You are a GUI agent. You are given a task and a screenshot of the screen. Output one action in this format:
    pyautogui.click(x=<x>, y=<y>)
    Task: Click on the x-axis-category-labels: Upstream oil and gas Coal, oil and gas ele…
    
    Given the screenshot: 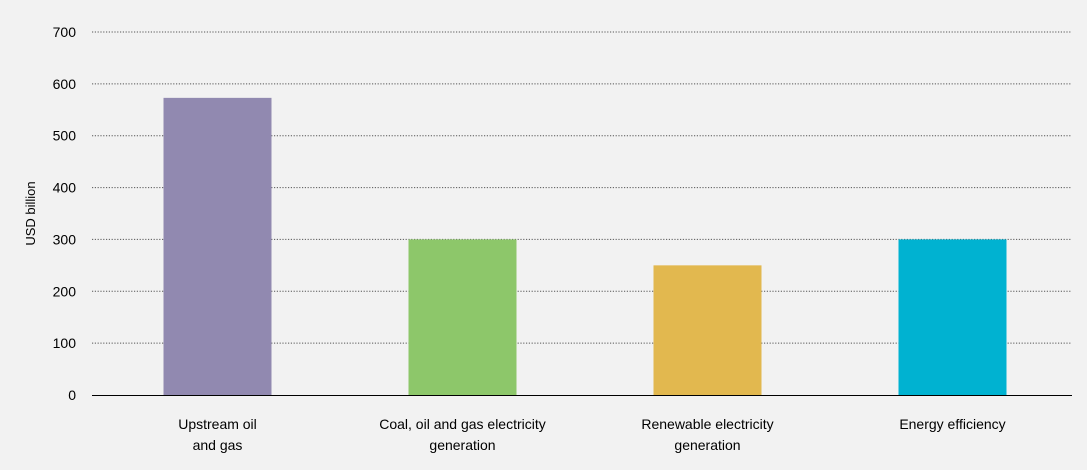 What is the action you would take?
    pyautogui.click(x=591, y=434)
    